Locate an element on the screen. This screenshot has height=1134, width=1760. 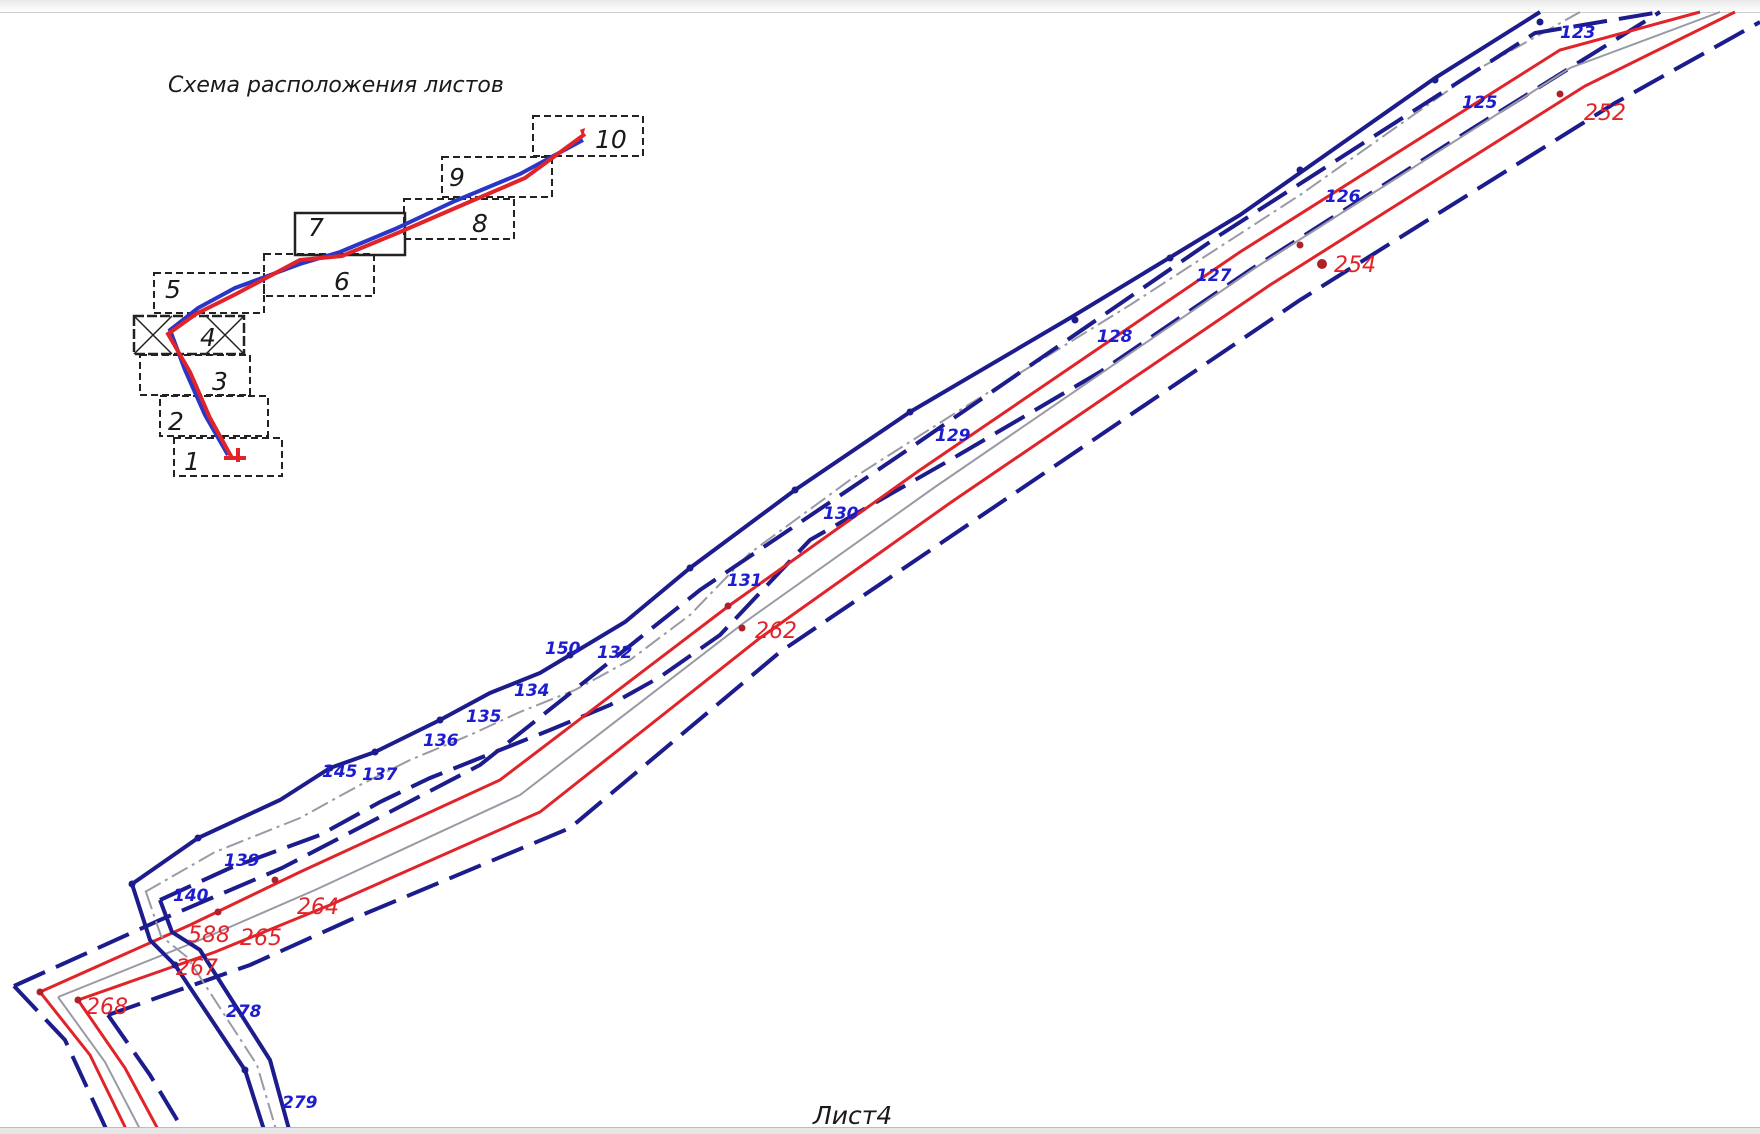
sheet-number-3: 3 is located at coordinates (220, 381).